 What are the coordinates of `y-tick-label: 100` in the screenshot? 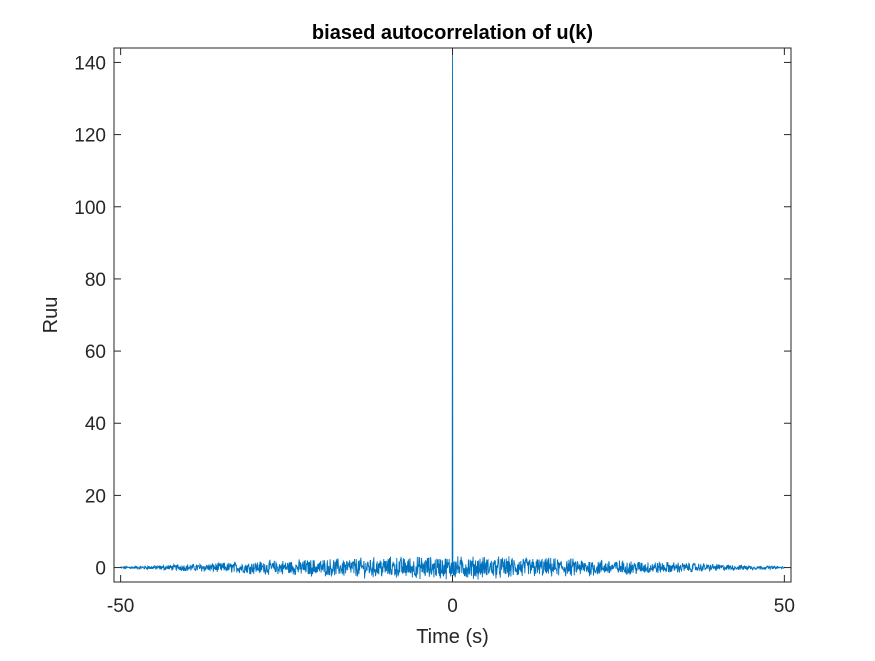 It's located at (90, 208).